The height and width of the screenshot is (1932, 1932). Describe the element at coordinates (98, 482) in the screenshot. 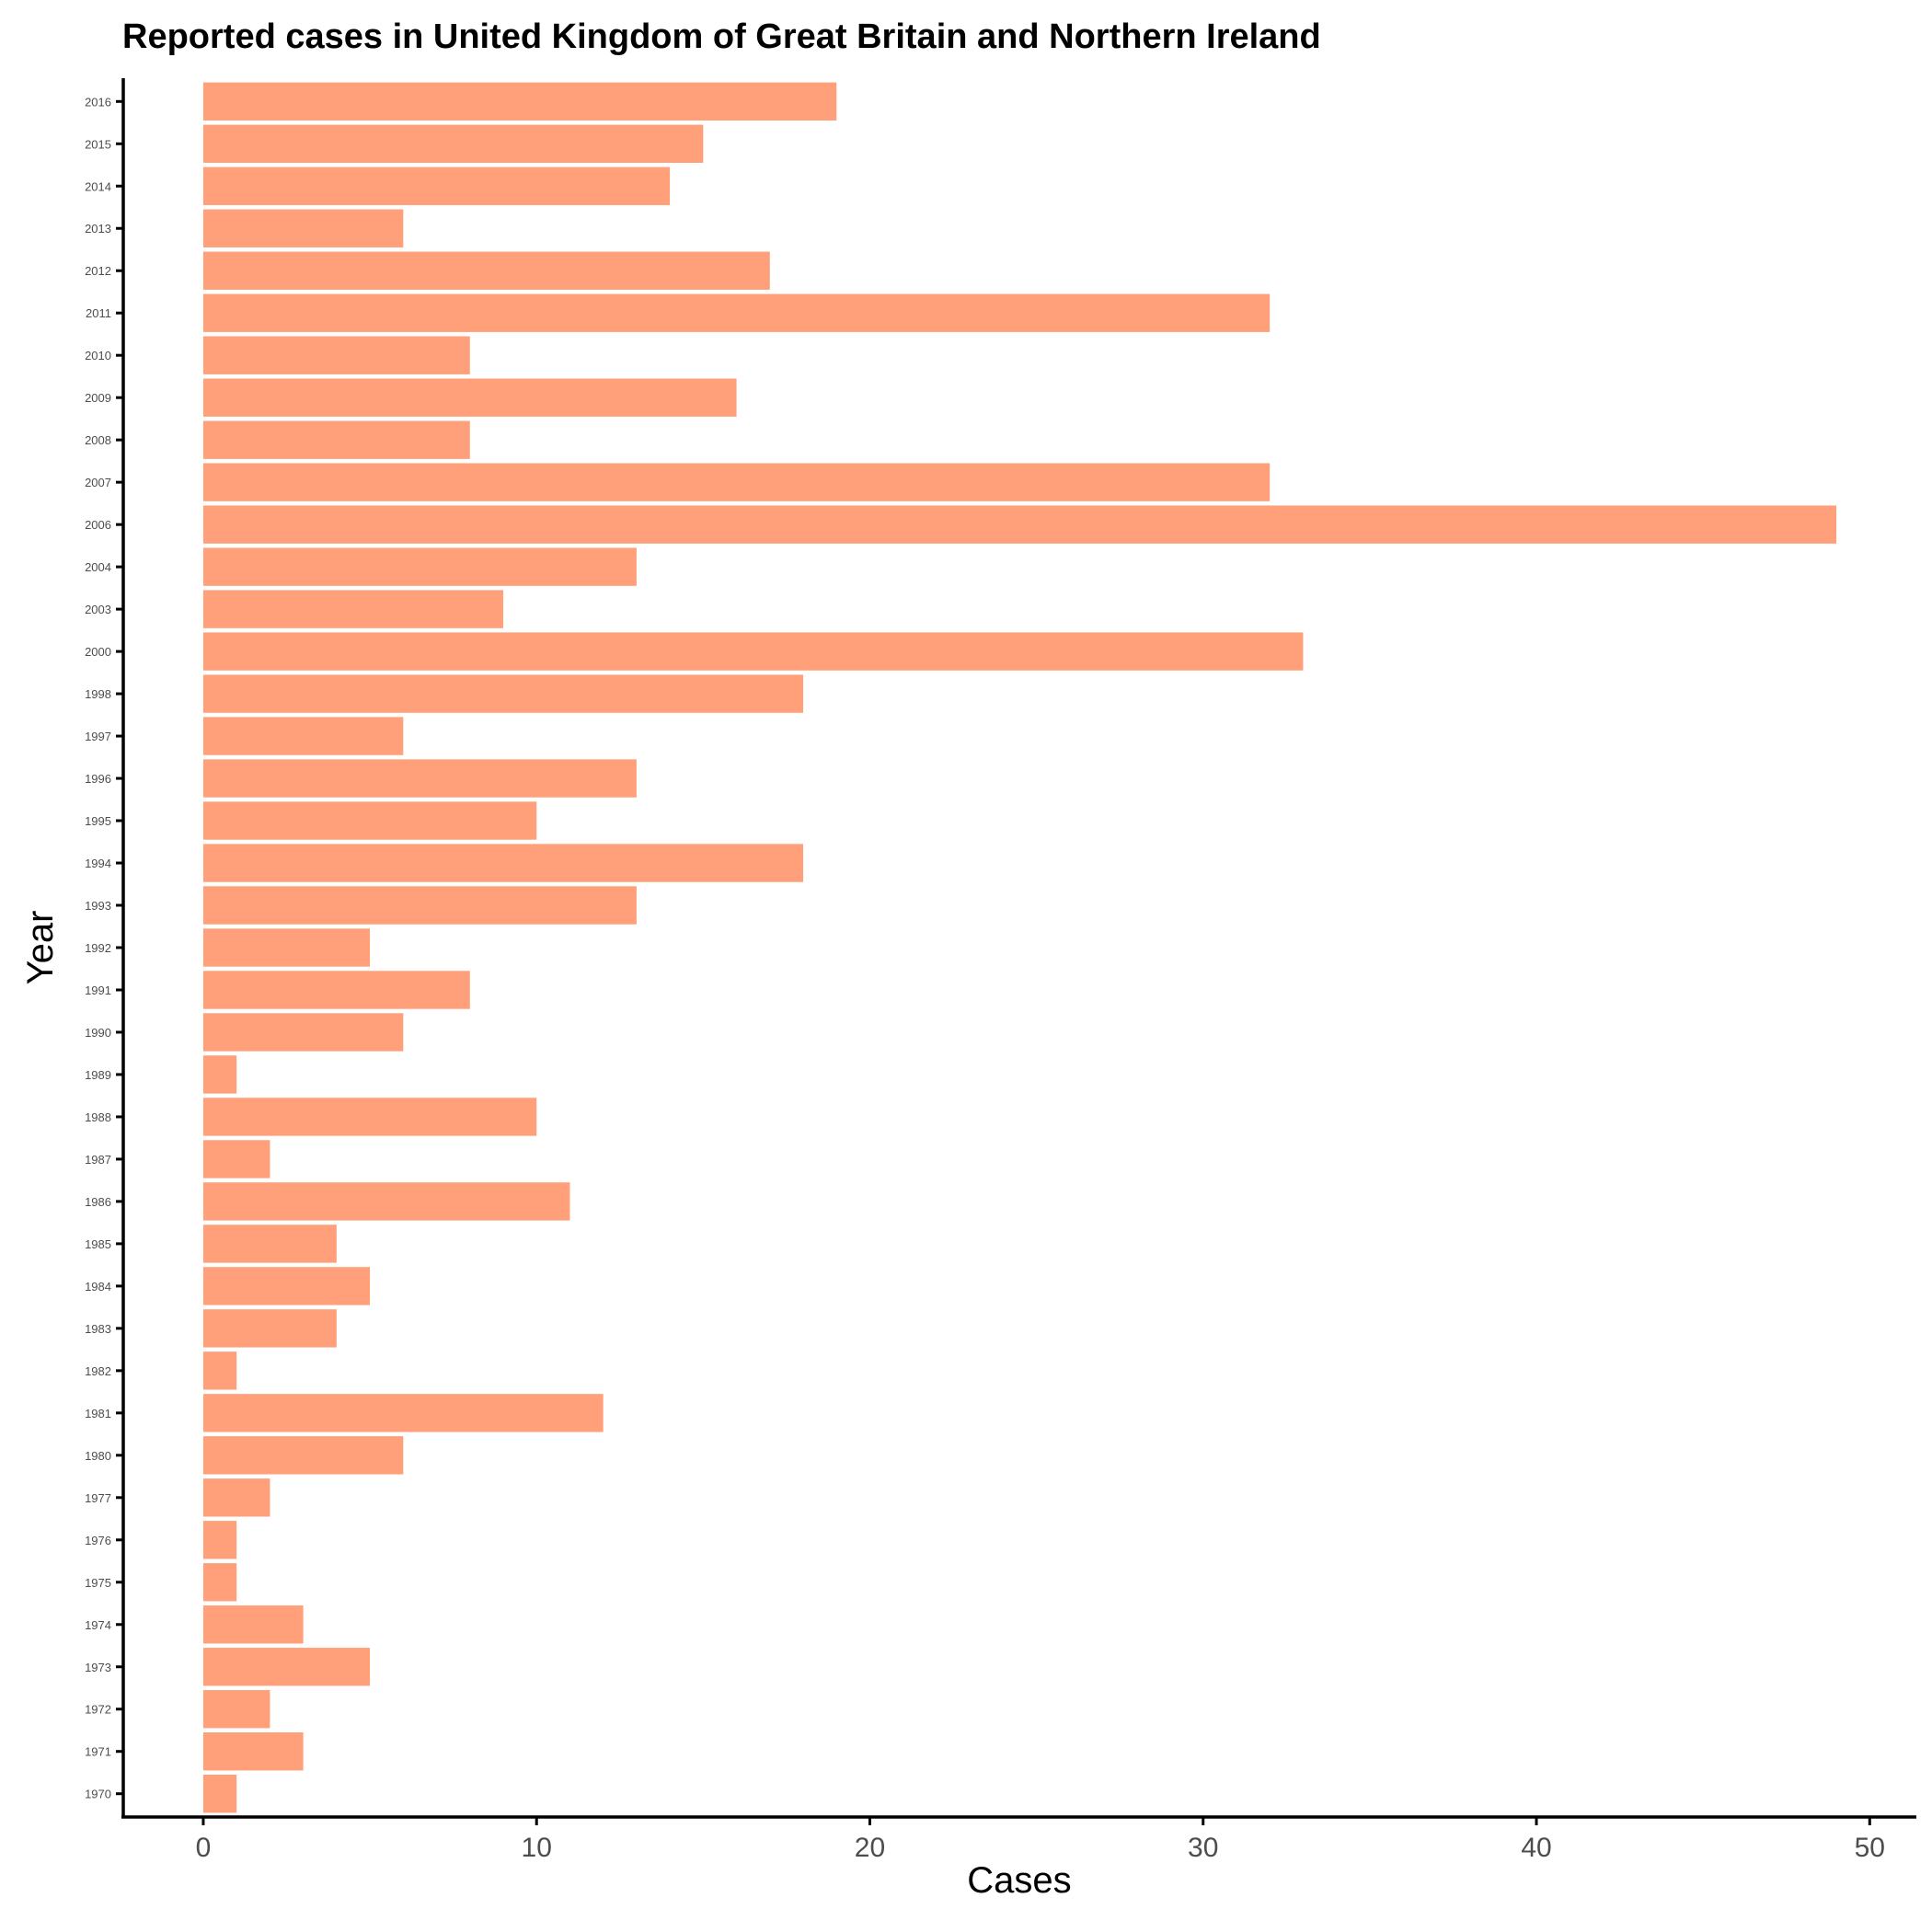

I see `y-tick-label-2007: 2007` at that location.